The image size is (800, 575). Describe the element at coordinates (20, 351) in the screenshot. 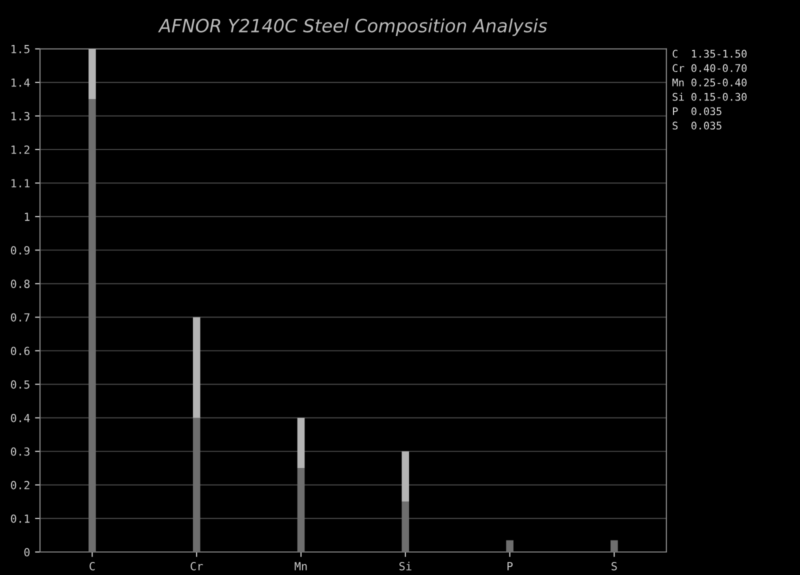

I see `y-tick-label: 0.6` at that location.